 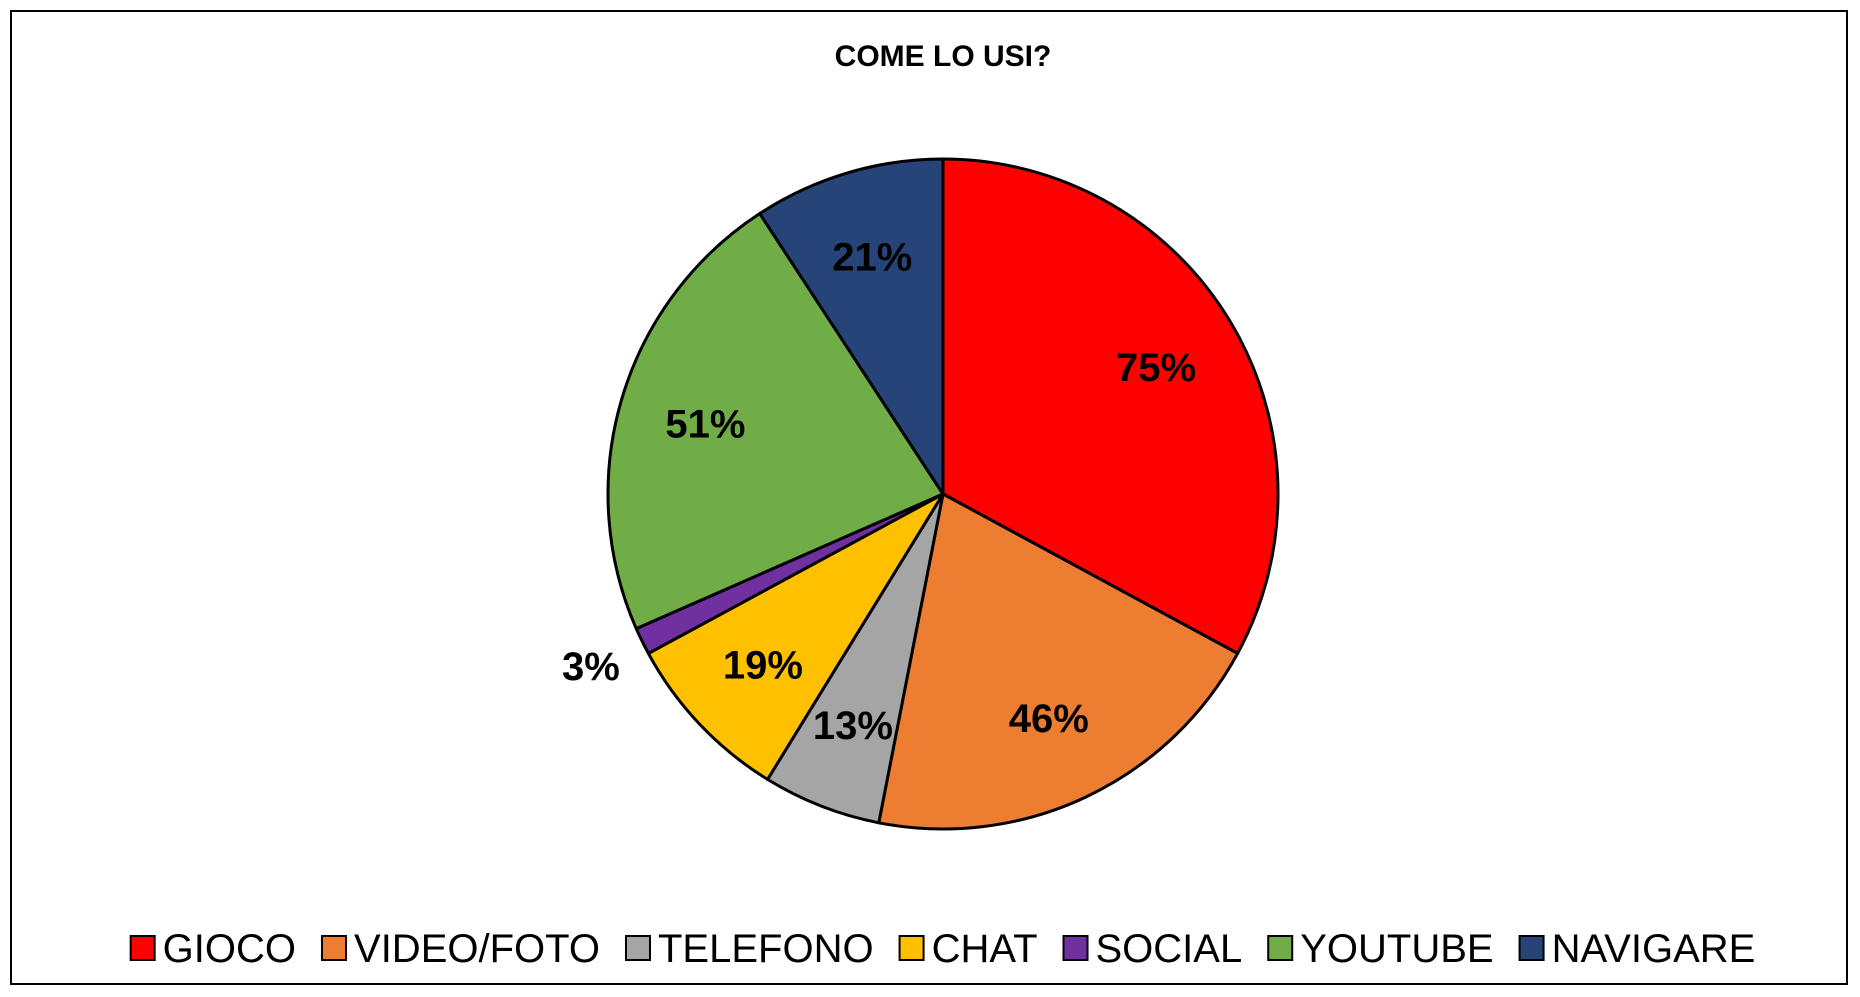 What do you see at coordinates (766, 949) in the screenshot?
I see `legend-label-telefono: TELEFONO` at bounding box center [766, 949].